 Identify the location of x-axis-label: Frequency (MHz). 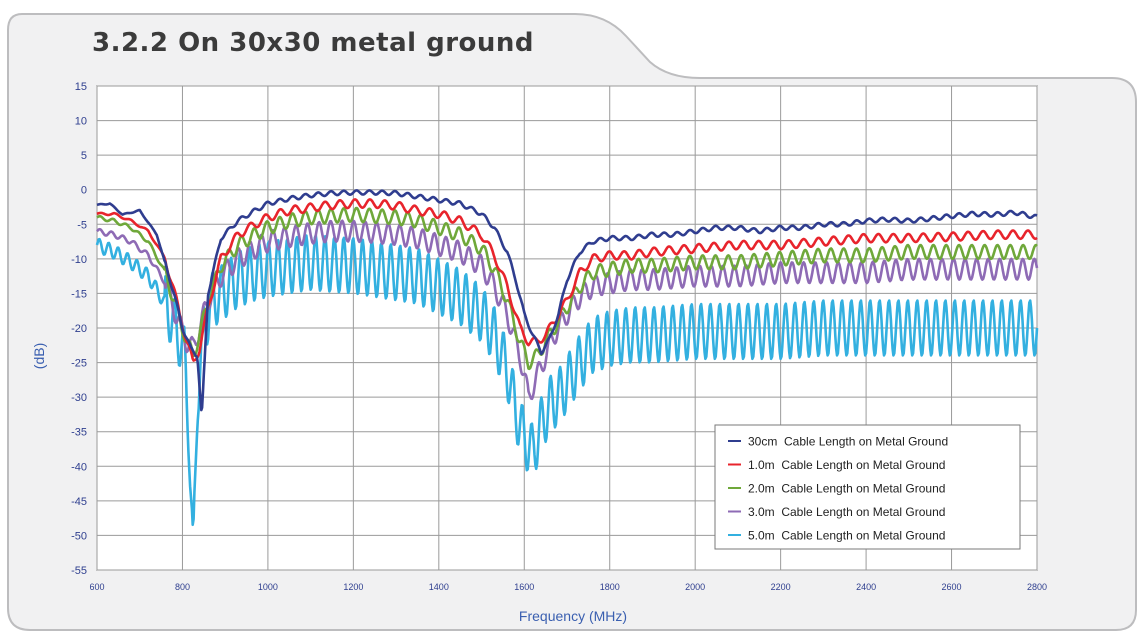
(573, 616).